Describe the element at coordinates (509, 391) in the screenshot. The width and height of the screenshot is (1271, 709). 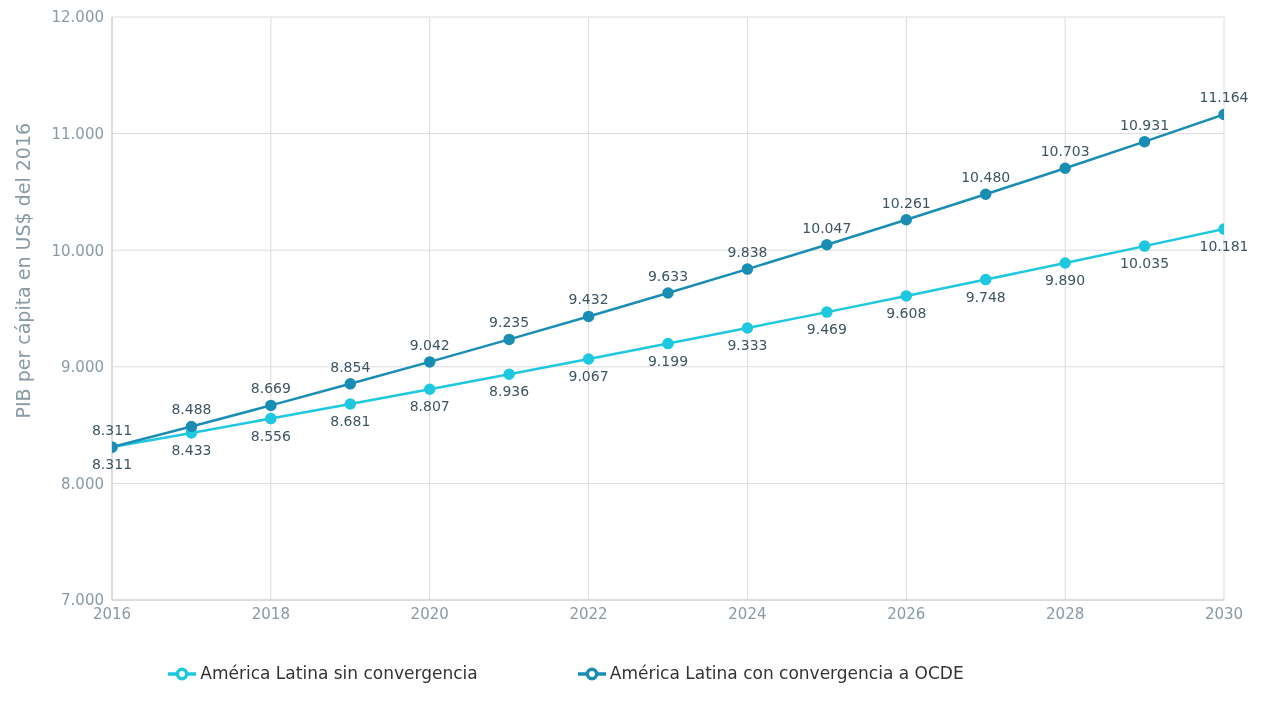
I see `data-label: 8.936` at that location.